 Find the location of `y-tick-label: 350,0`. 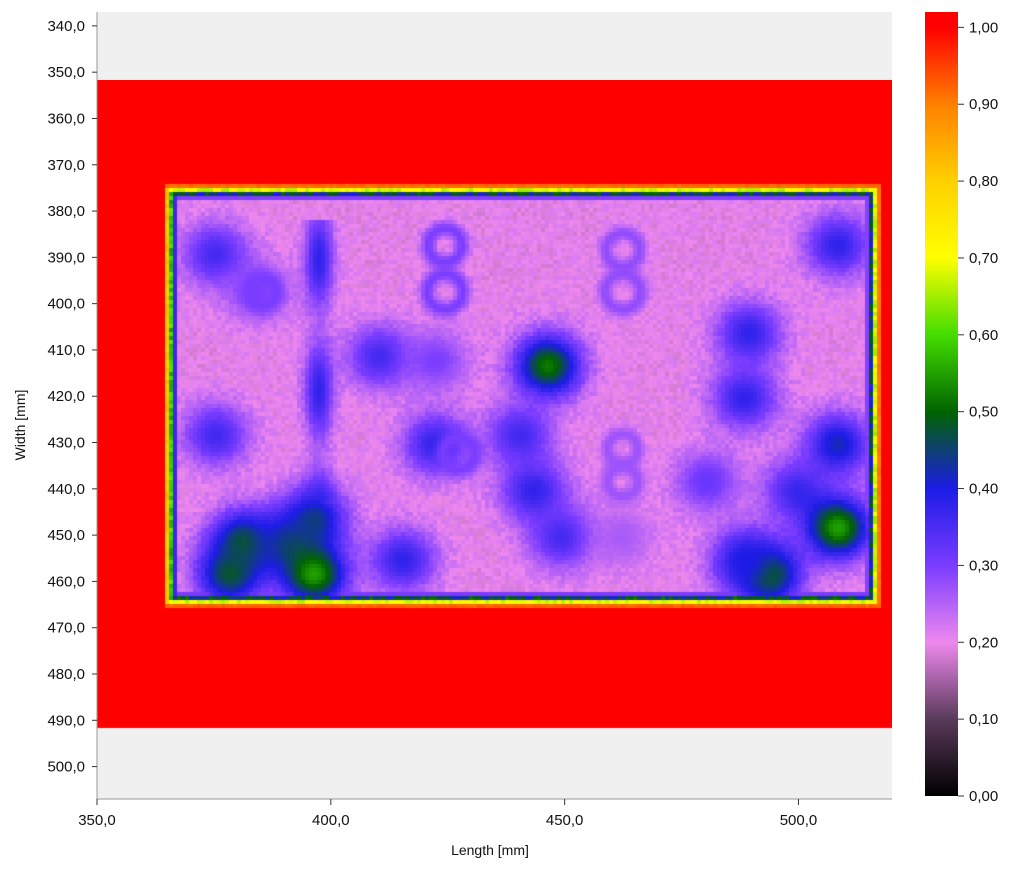

y-tick-label: 350,0 is located at coordinates (66, 72).